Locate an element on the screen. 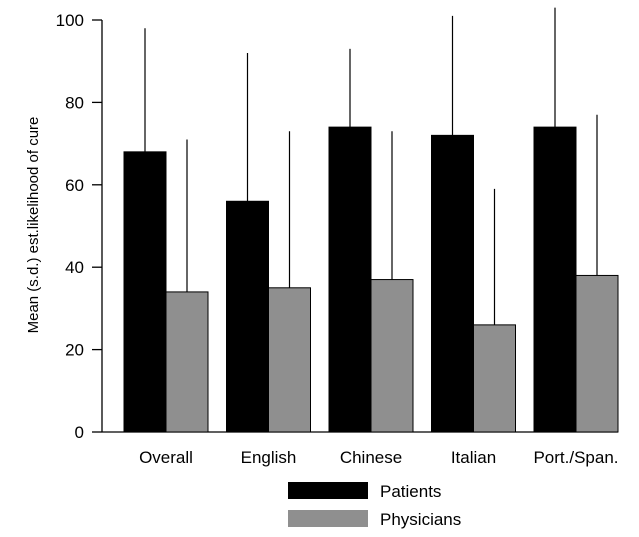 This screenshot has width=639, height=537. legend-swatch-physicians is located at coordinates (328, 518).